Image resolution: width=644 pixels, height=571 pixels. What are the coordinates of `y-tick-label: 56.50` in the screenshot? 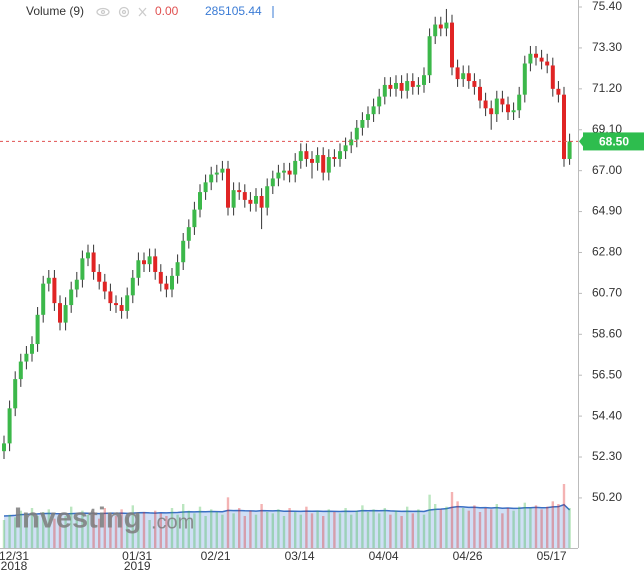 It's located at (607, 374).